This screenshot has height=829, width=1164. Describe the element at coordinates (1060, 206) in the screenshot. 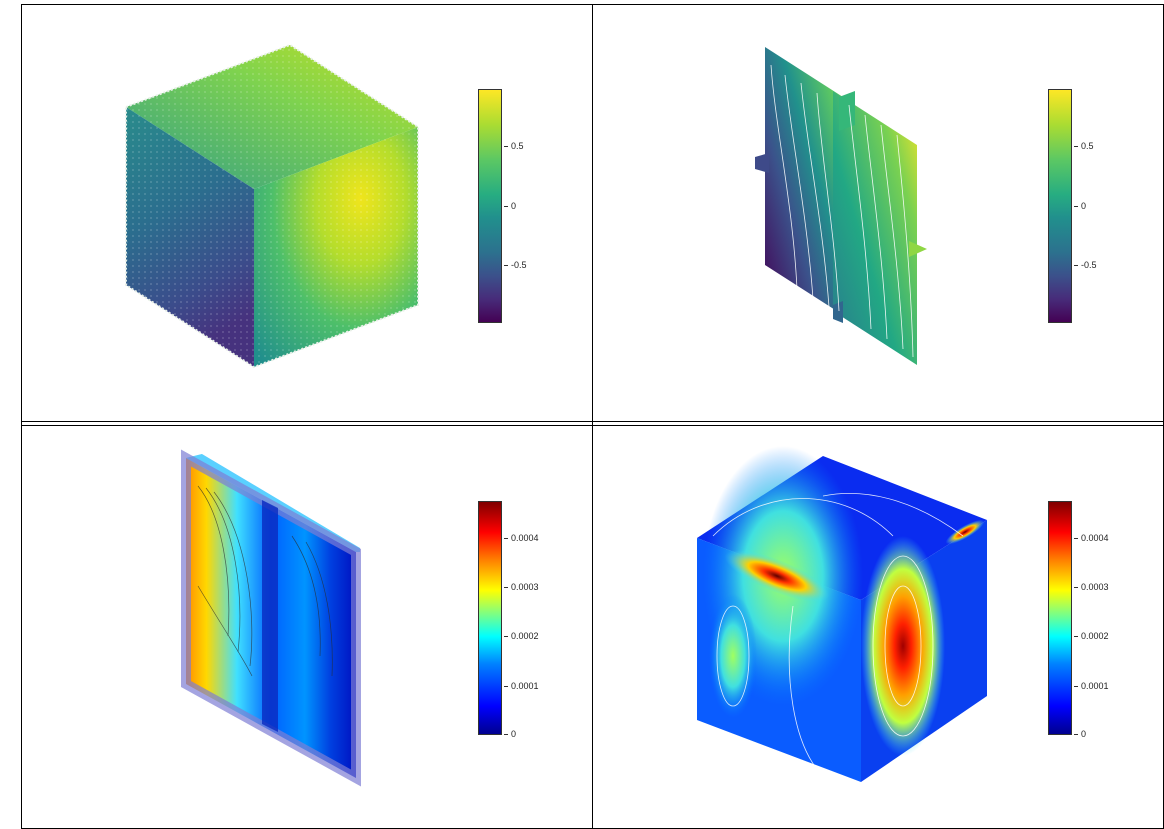

I see `colorbar-top-right` at that location.